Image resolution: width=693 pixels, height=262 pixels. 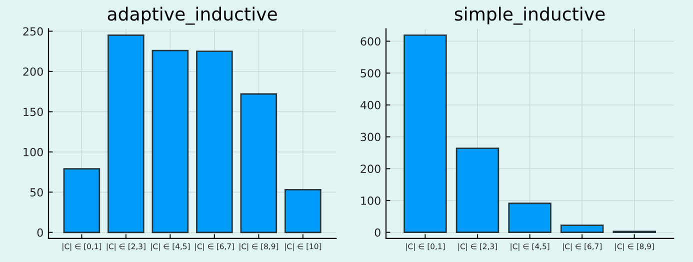 I want to click on y-tick-label: 50, so click(x=36, y=192).